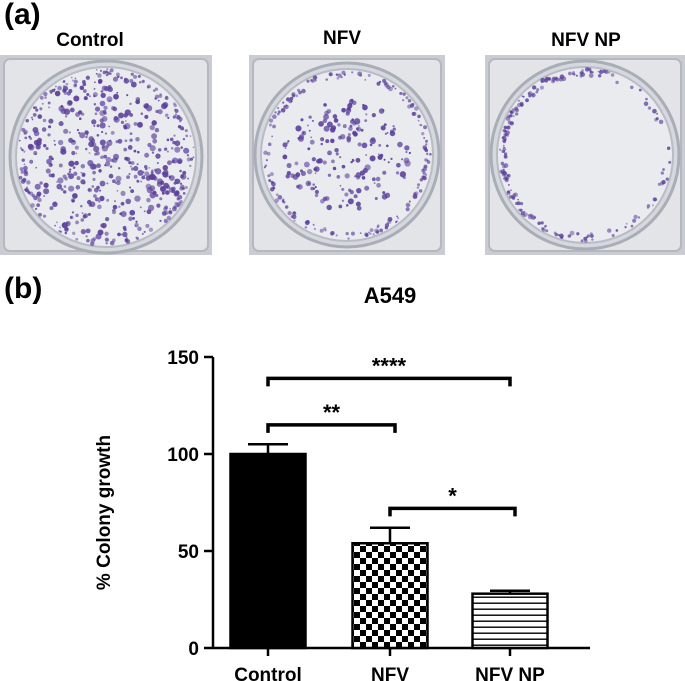  I want to click on bar-control, so click(268, 551).